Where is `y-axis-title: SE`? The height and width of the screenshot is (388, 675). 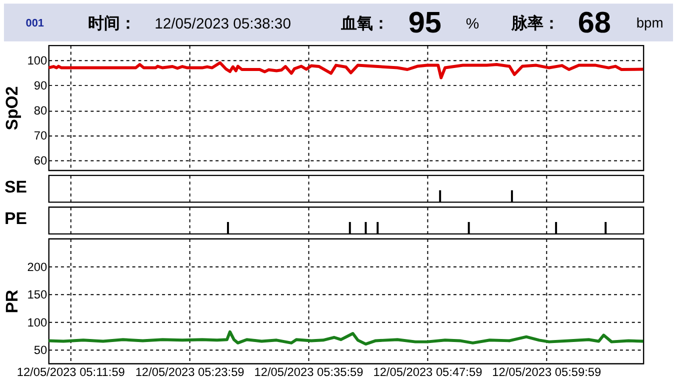
y-axis-title: SE is located at coordinates (15, 186).